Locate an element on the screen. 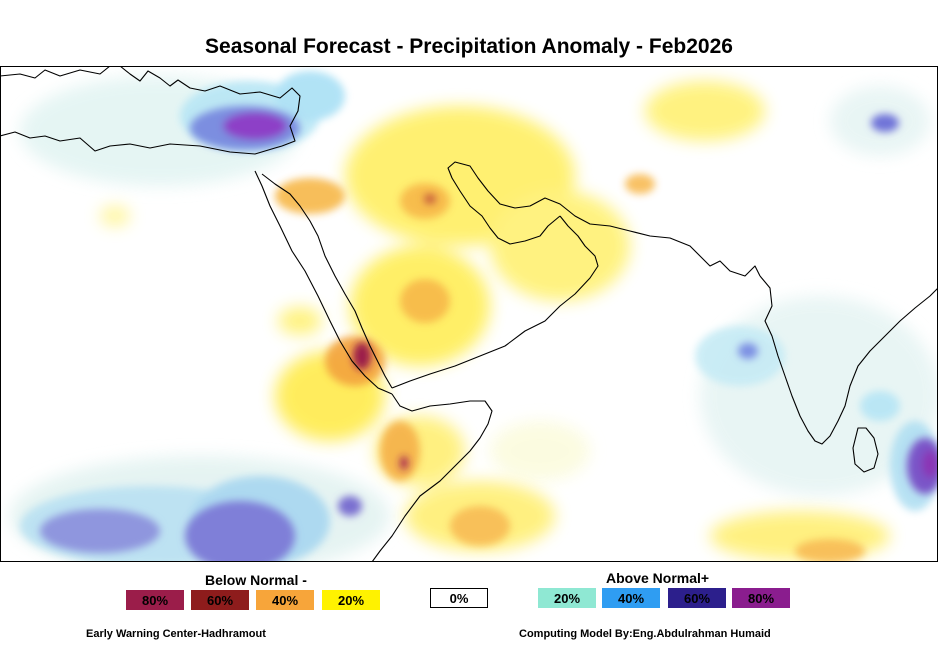 The image size is (938, 657). below-normal-title: Below Normal - is located at coordinates (256, 580).